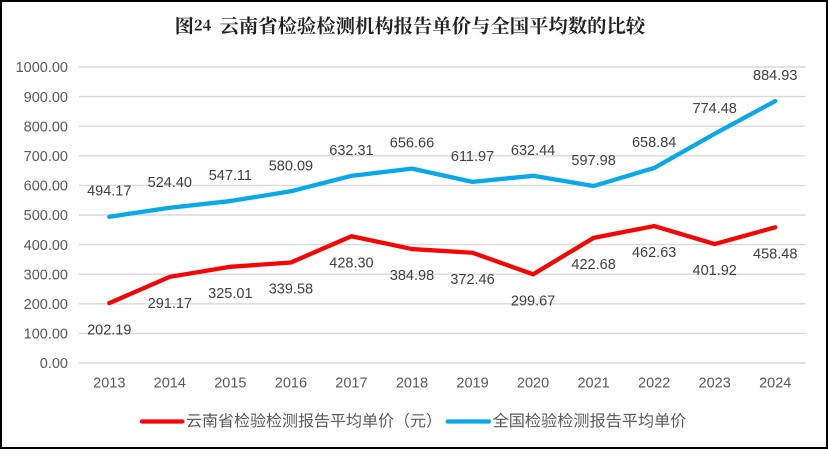  I want to click on svg-text: 658.84, so click(654, 143).